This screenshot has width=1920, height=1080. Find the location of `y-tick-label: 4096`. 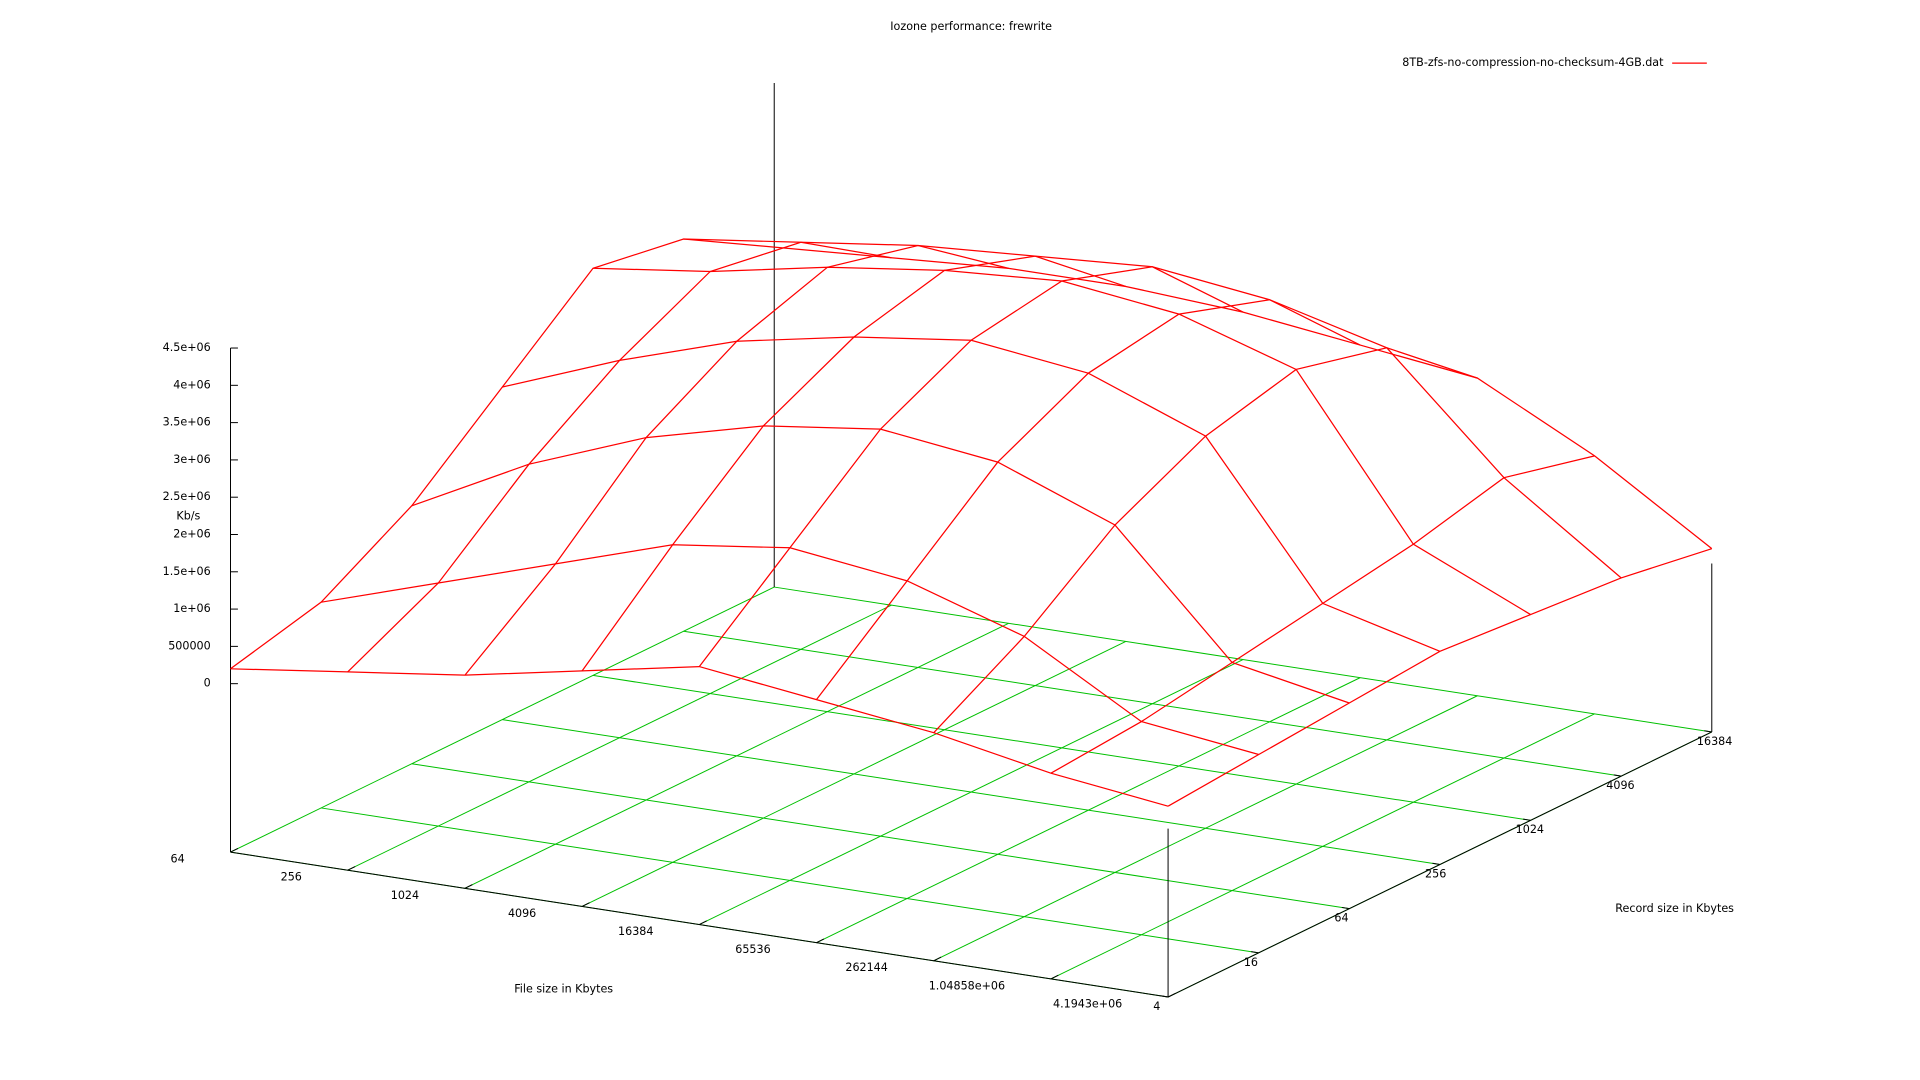

y-tick-label: 4096 is located at coordinates (1620, 785).